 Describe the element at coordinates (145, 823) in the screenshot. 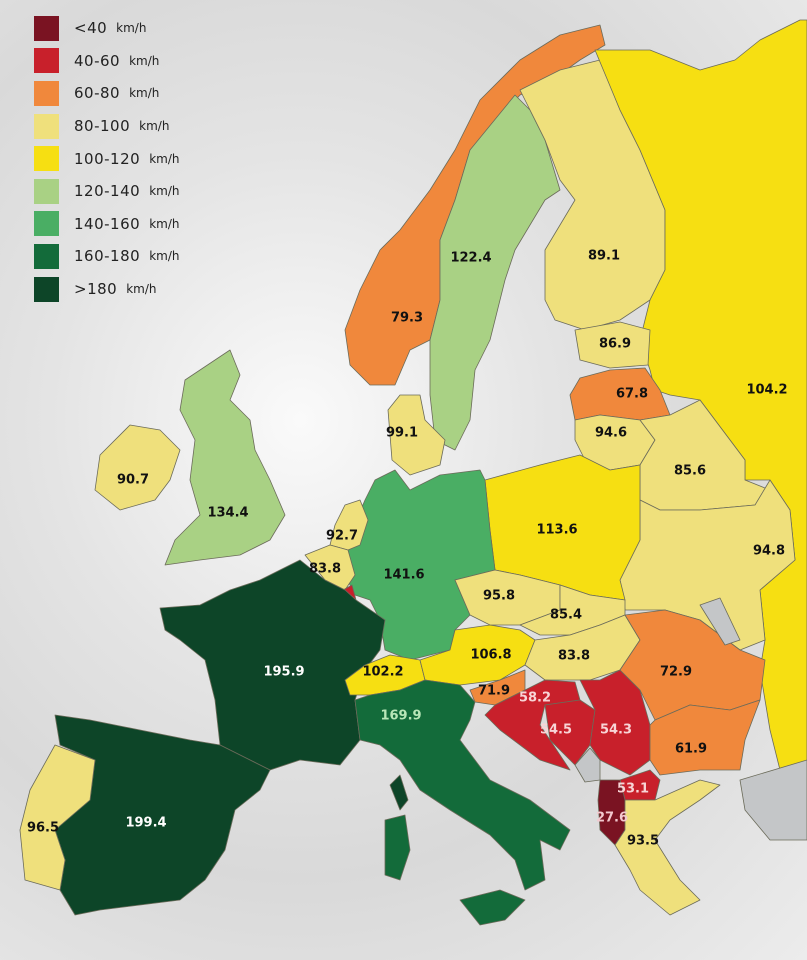

I see `value-label-spain: 199.4` at that location.